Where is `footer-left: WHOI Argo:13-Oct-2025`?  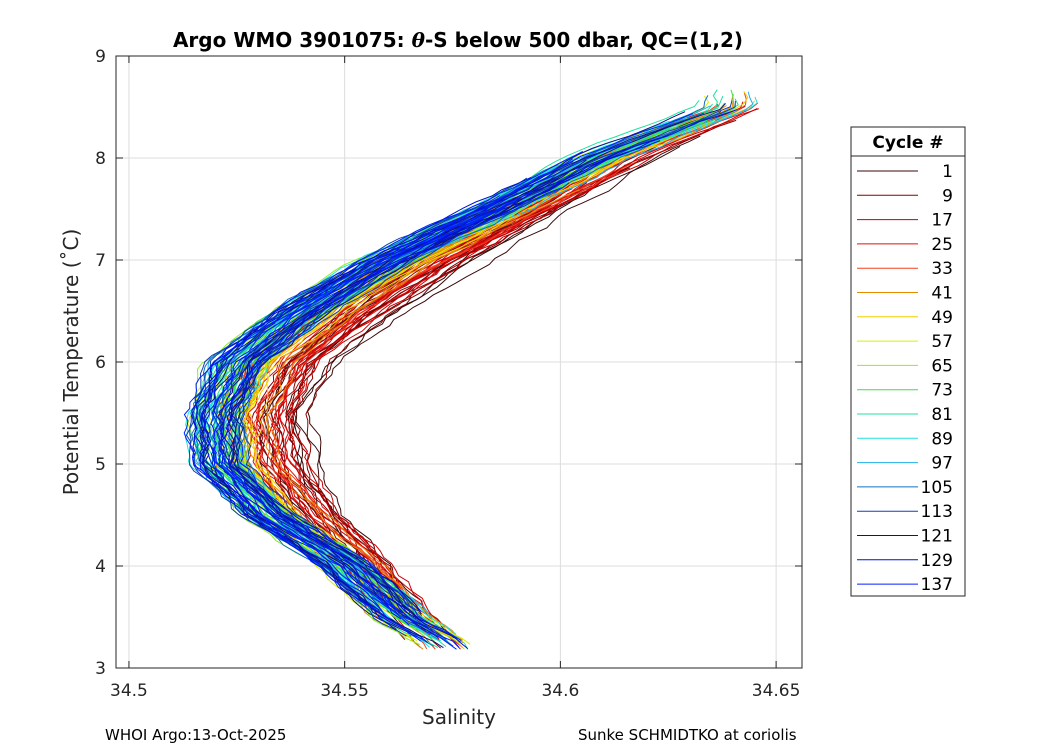
footer-left: WHOI Argo:13-Oct-2025 is located at coordinates (195, 735).